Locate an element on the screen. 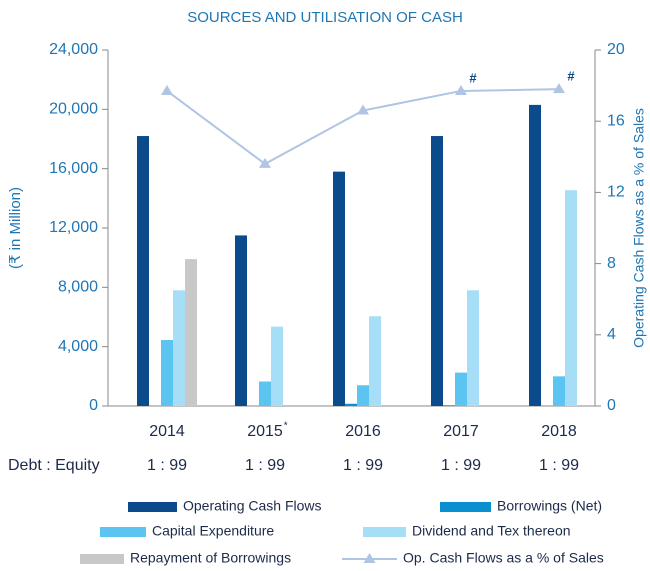  x-tick-label: 2018 is located at coordinates (559, 431).